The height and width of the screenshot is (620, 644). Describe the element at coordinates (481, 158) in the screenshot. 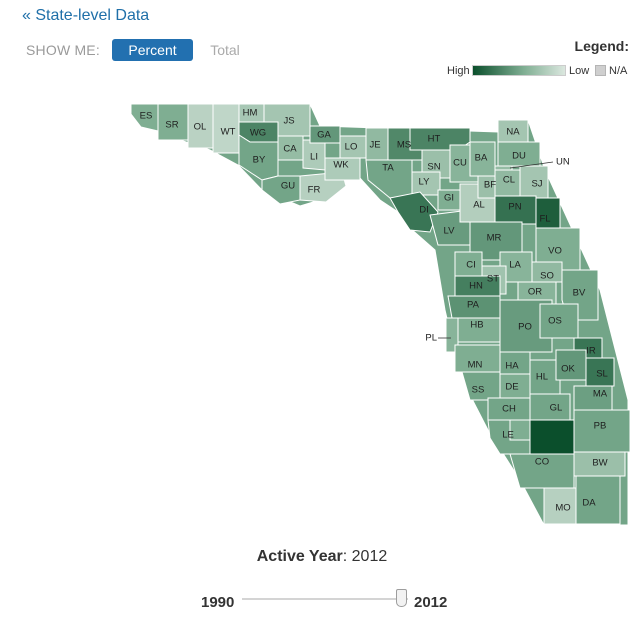

I see `county-label-ba: BA` at that location.